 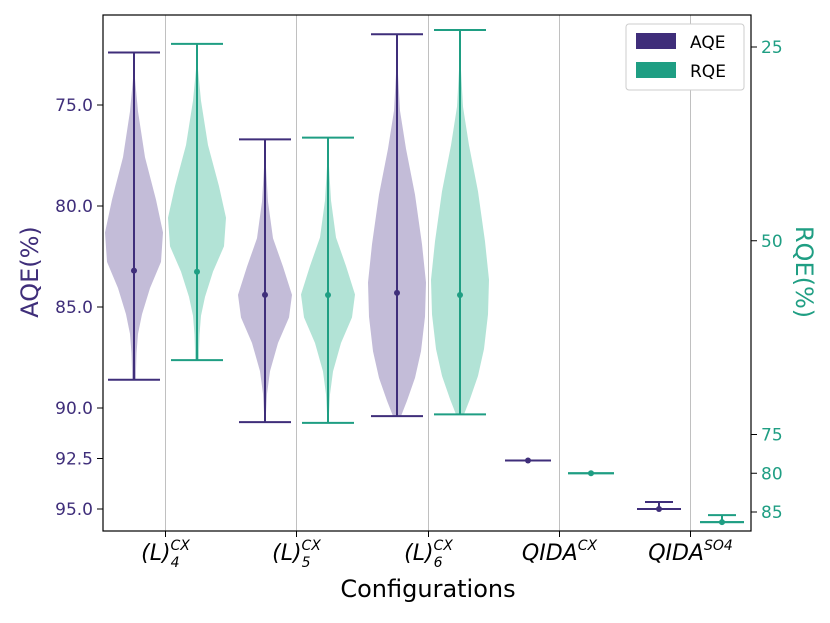 What do you see at coordinates (685, 57) in the screenshot?
I see `legend: AQE RQE` at bounding box center [685, 57].